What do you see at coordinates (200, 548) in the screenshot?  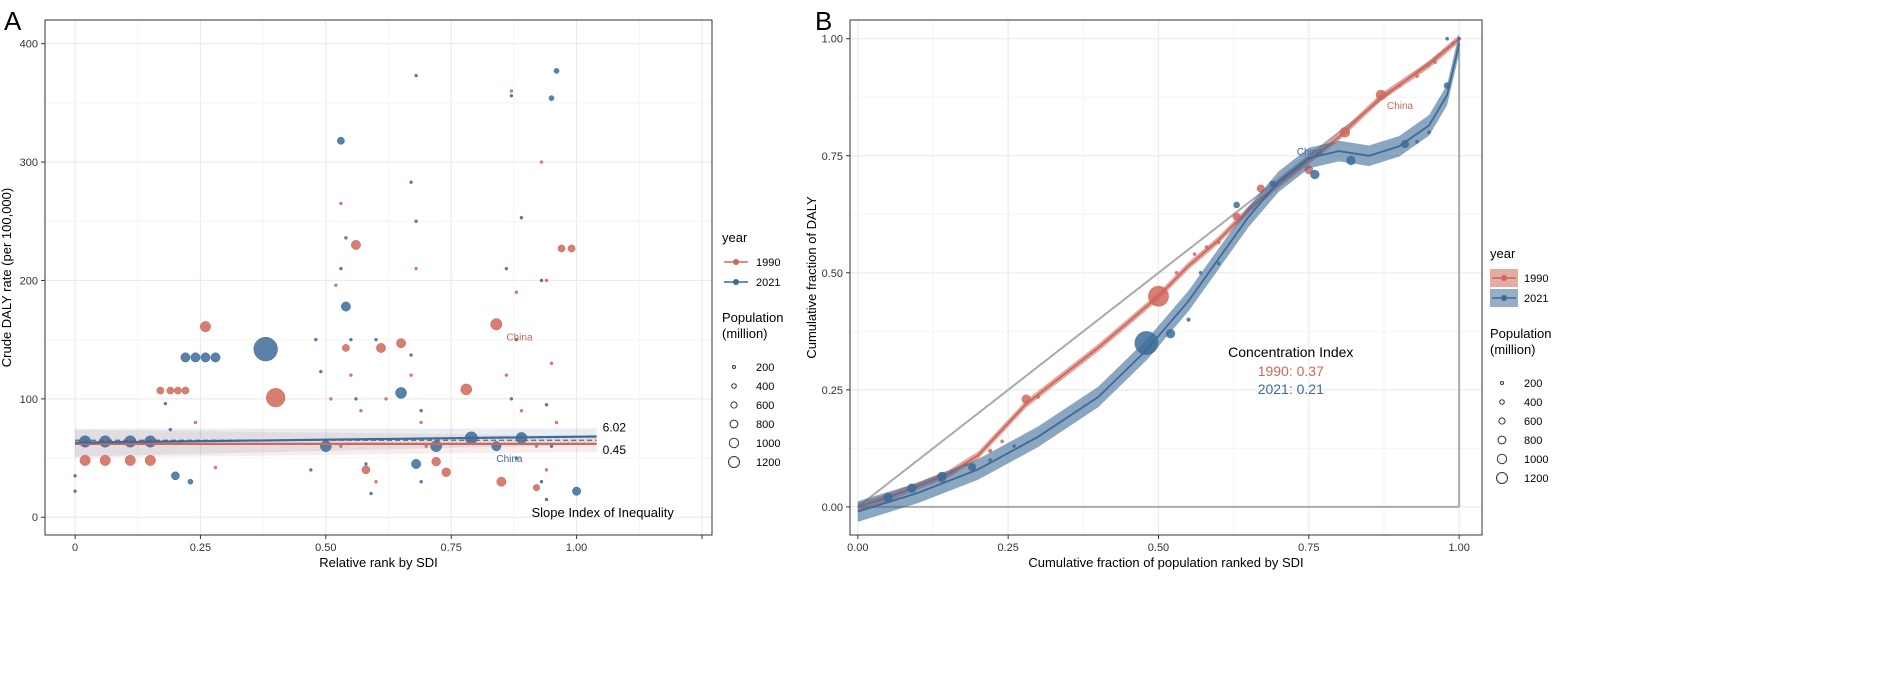 I see `x-tick-label: 0.25` at bounding box center [200, 548].